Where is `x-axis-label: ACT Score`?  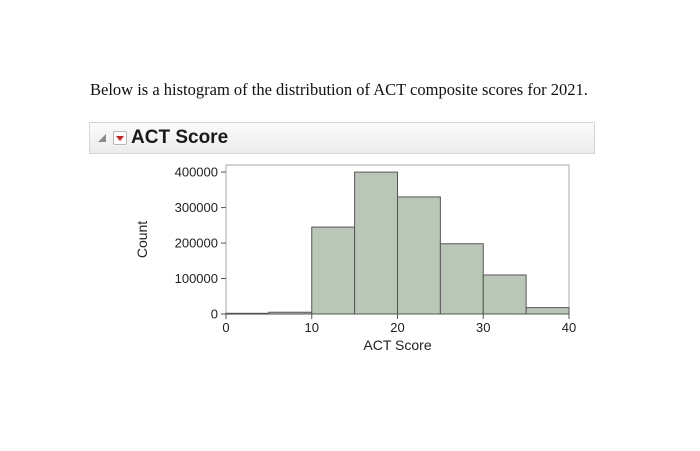
x-axis-label: ACT Score is located at coordinates (397, 345).